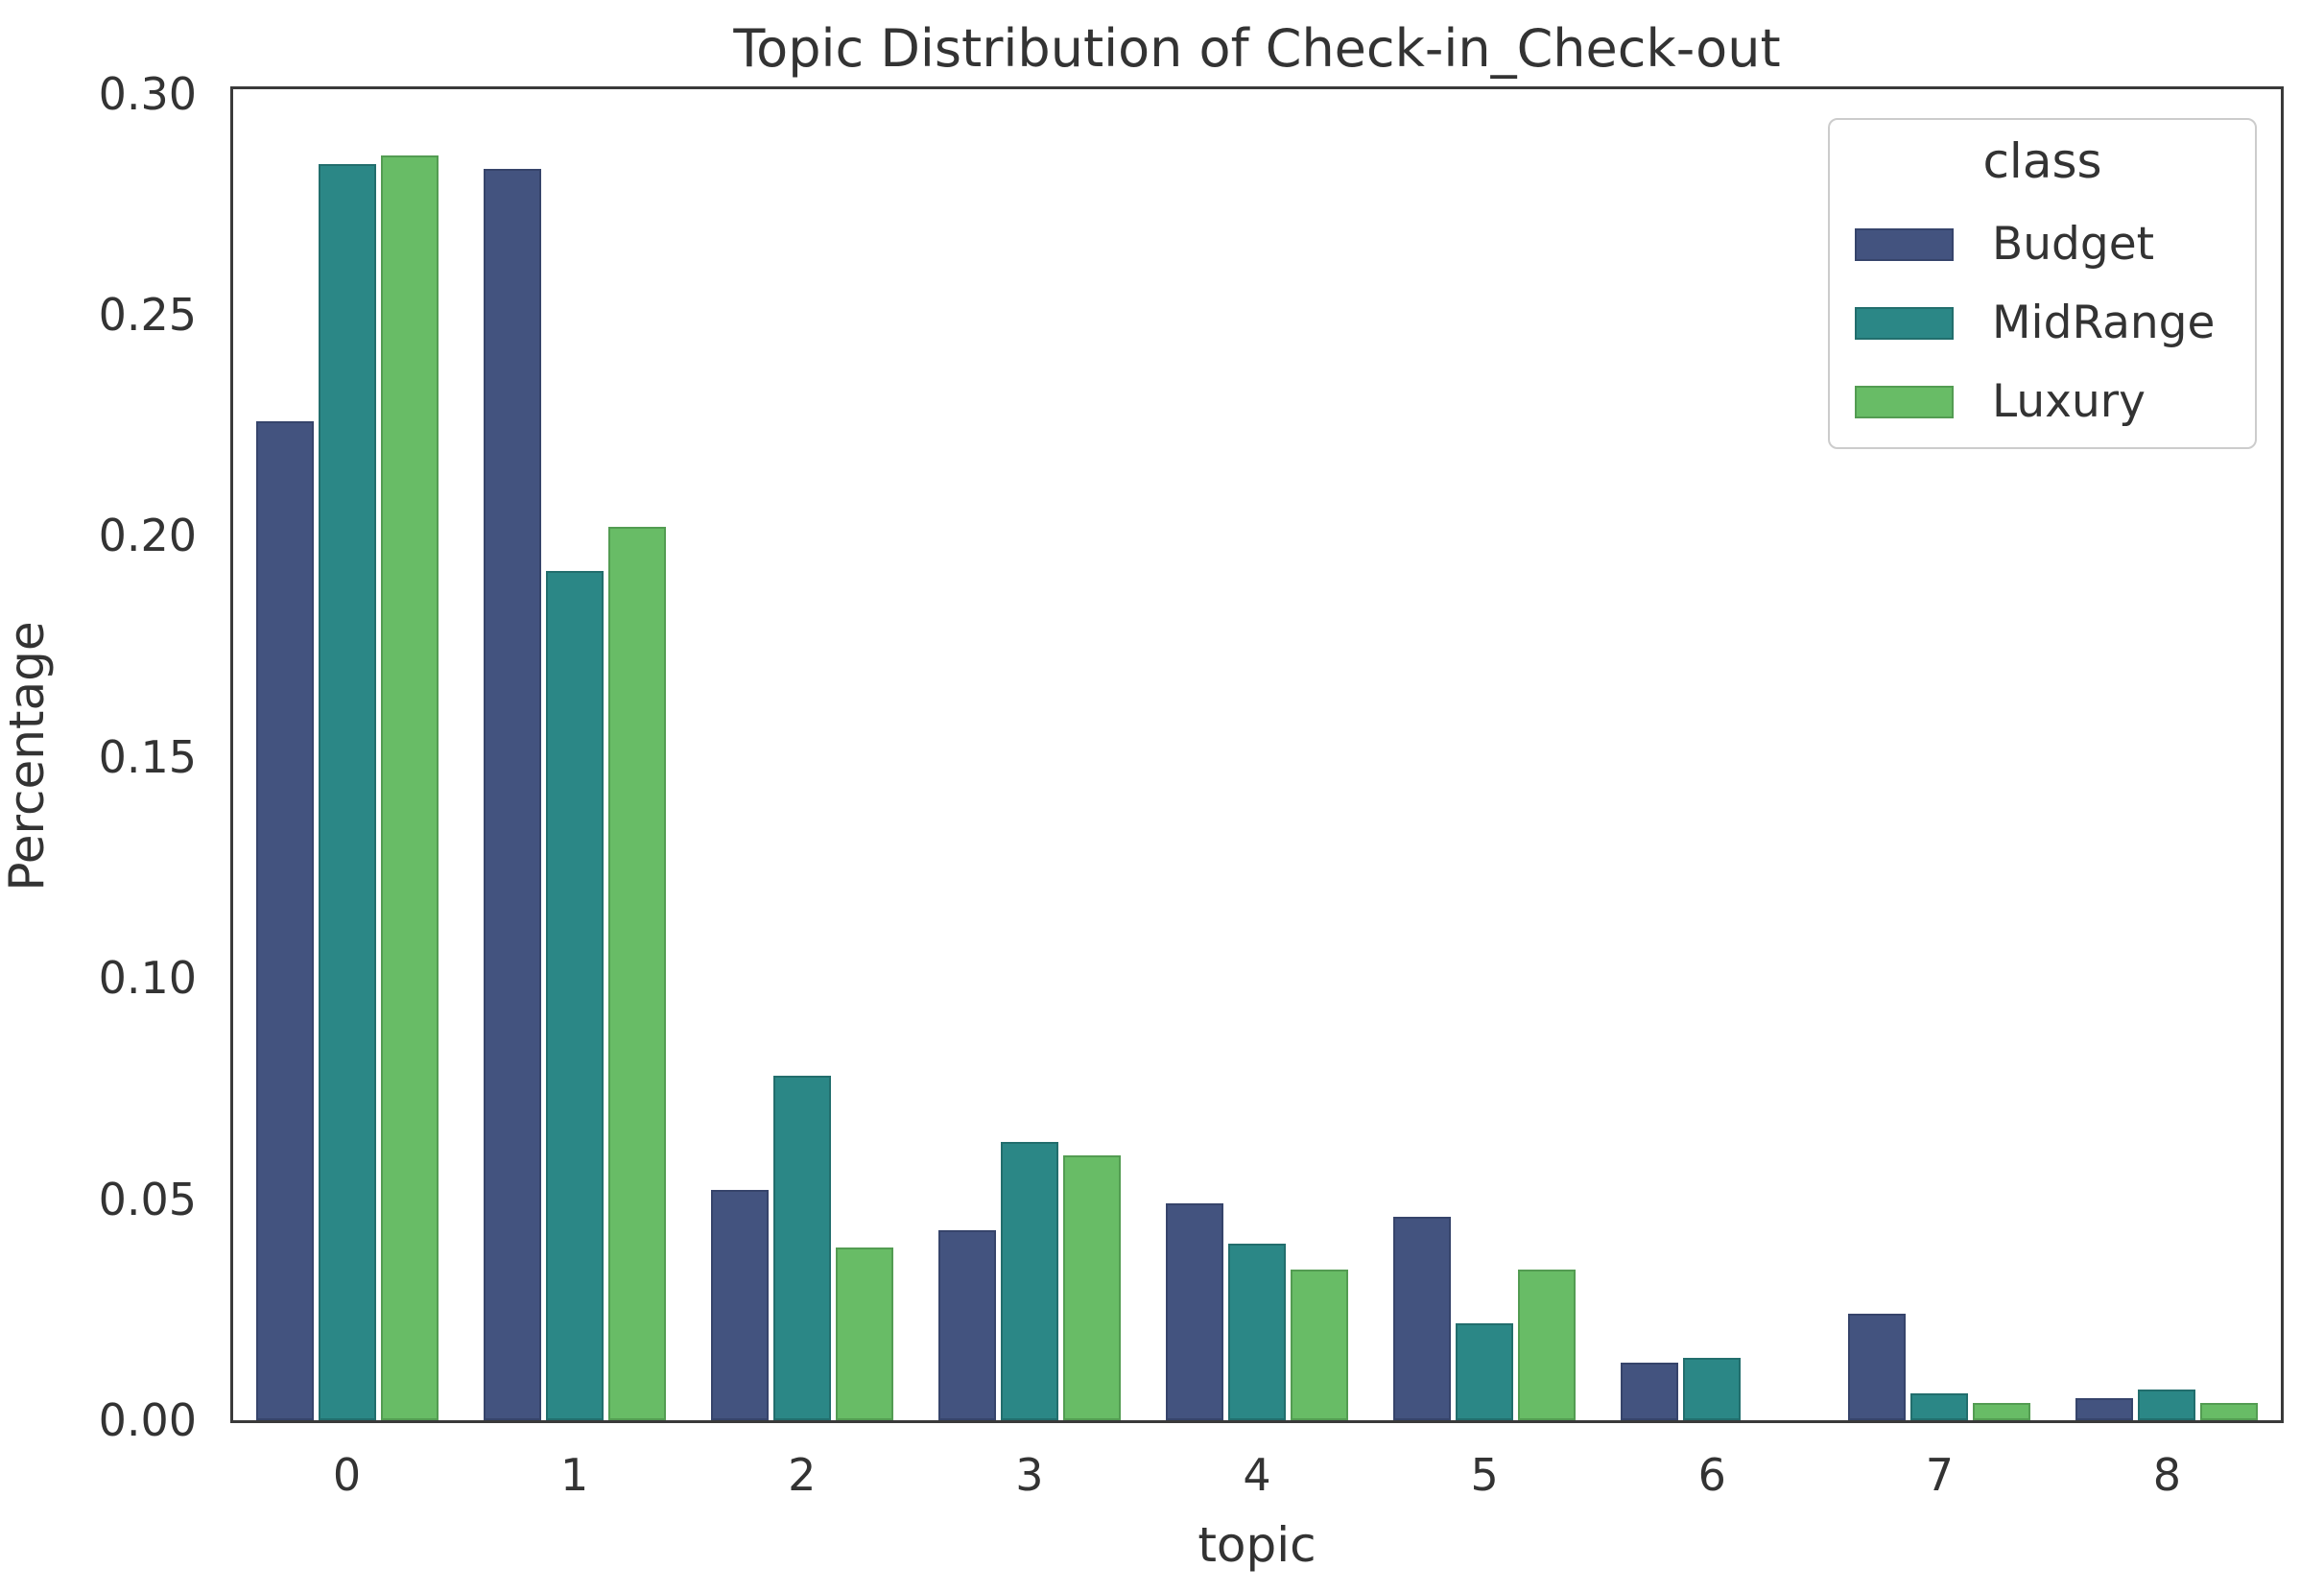  What do you see at coordinates (1257, 48) in the screenshot?
I see `chart-title: Topic Distribution of Check-in_Check-out` at bounding box center [1257, 48].